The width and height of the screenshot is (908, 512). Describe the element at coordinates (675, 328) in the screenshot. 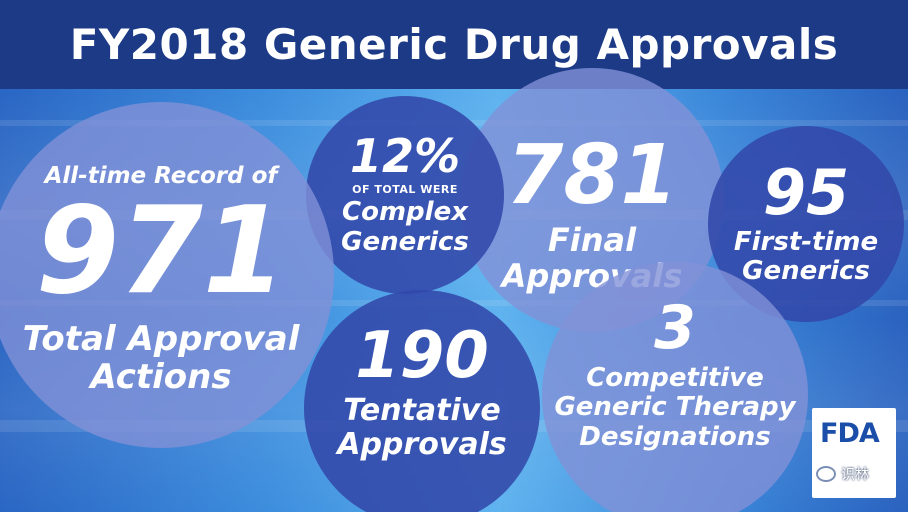

I see `competitive-designations-value: 3` at that location.